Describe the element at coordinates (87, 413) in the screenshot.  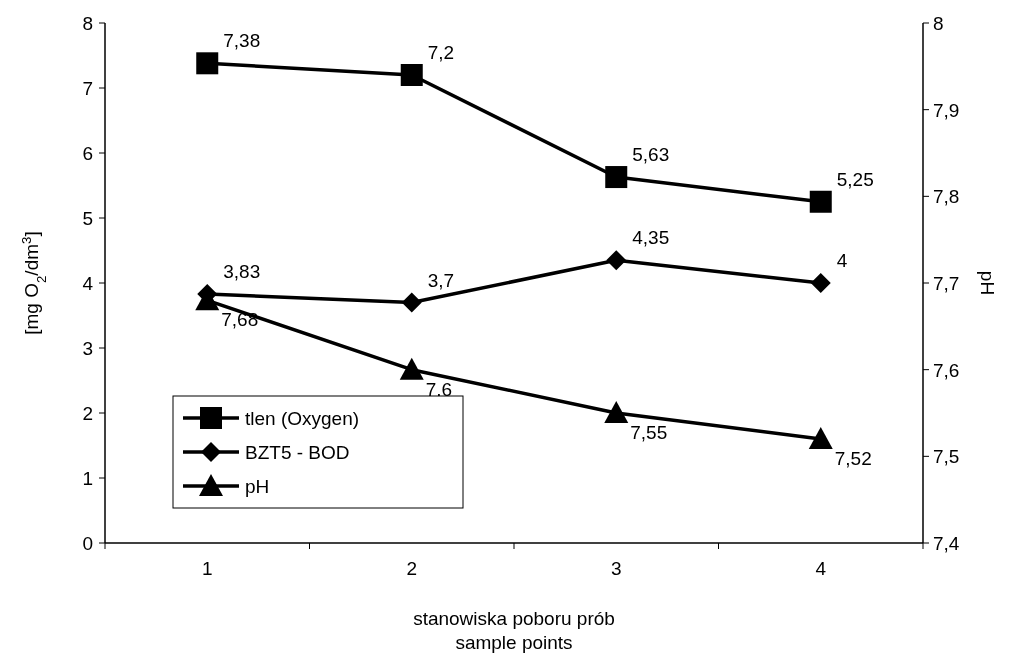
I see `y-tick-label: 2` at that location.